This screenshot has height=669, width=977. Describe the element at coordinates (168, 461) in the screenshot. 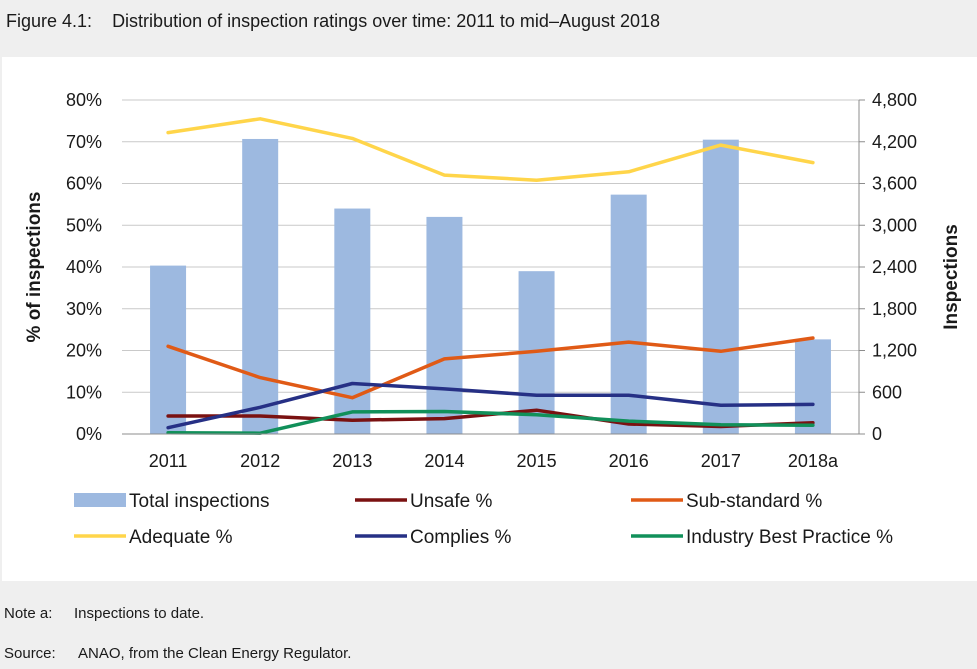

I see `x-axis-tick-label: 2011` at that location.